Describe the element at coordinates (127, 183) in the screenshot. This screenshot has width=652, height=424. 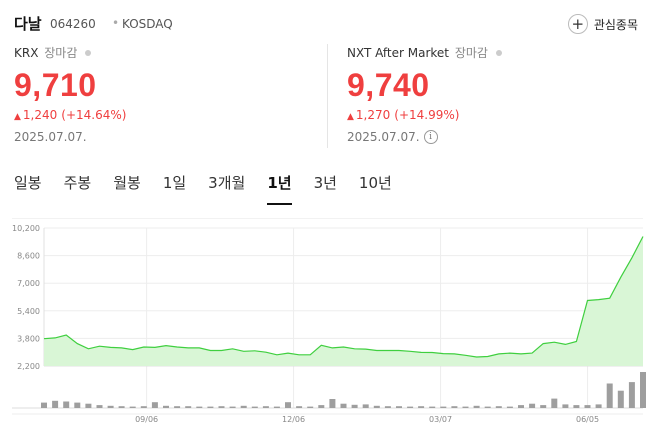
I see `tab-2: 월봉` at that location.